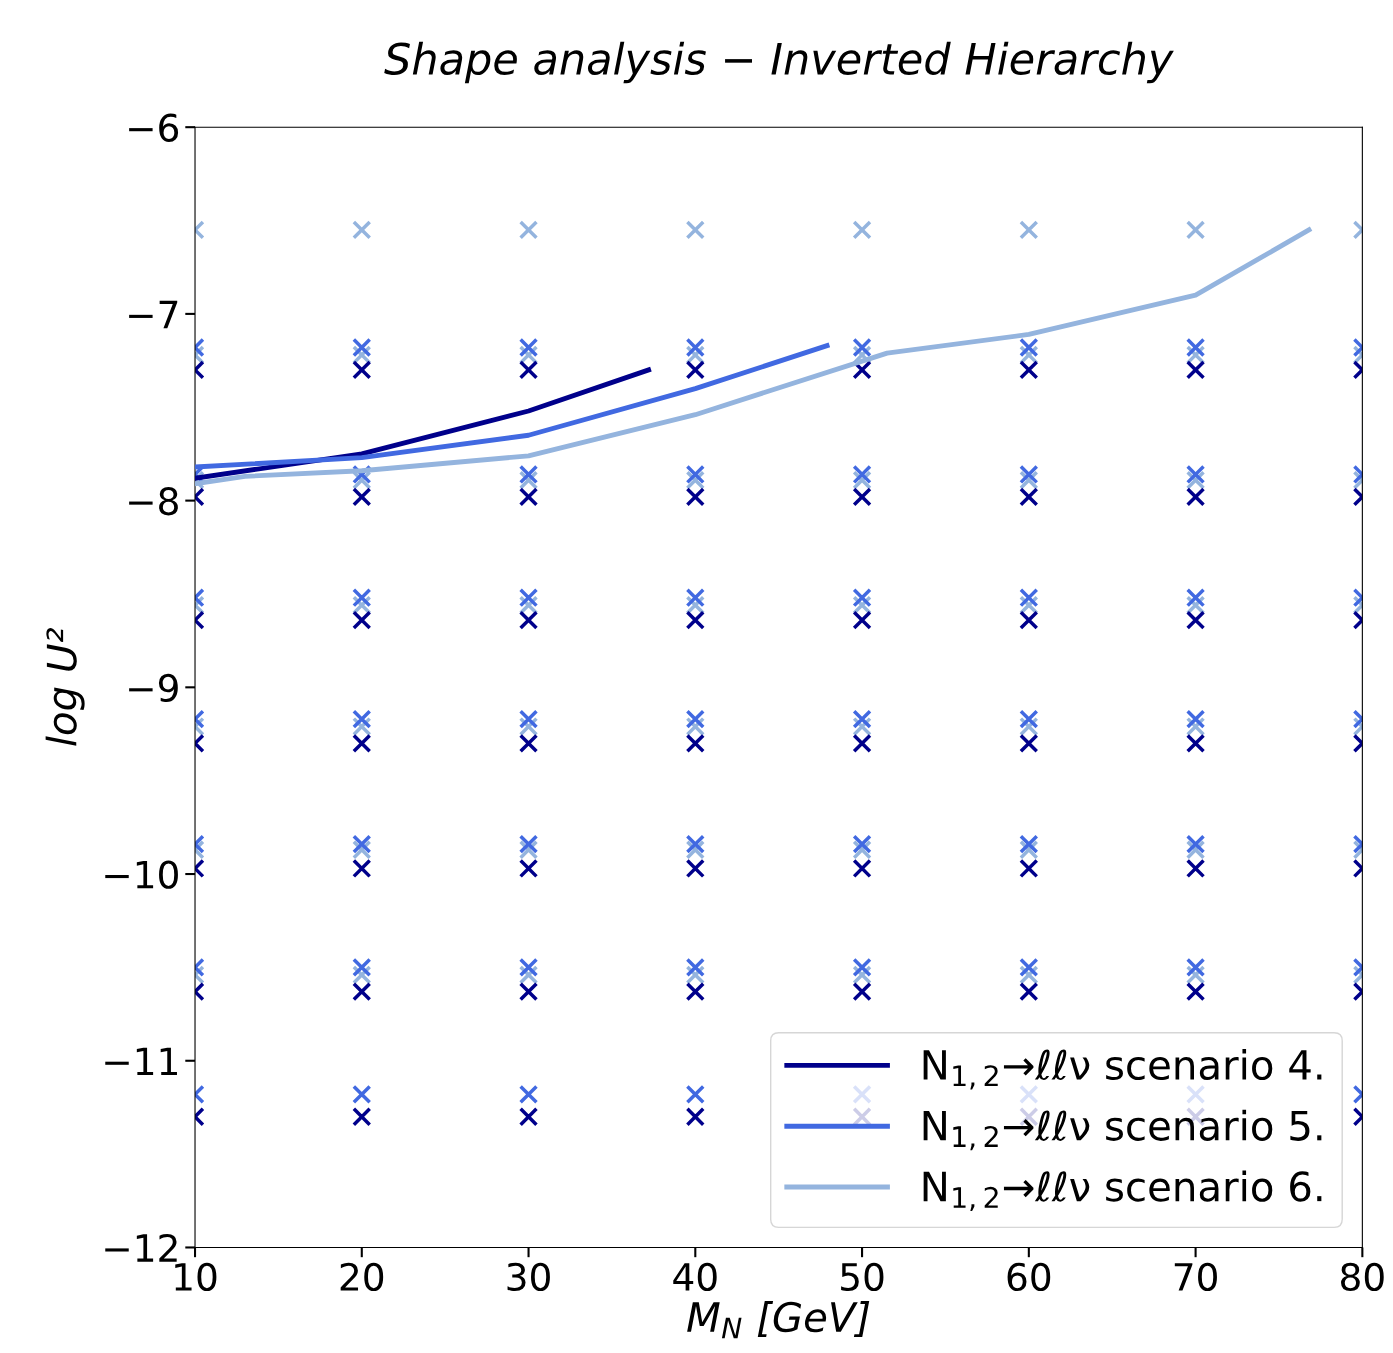 The image size is (1393, 1353). I want to click on x-tick-label: 10, so click(196, 1277).